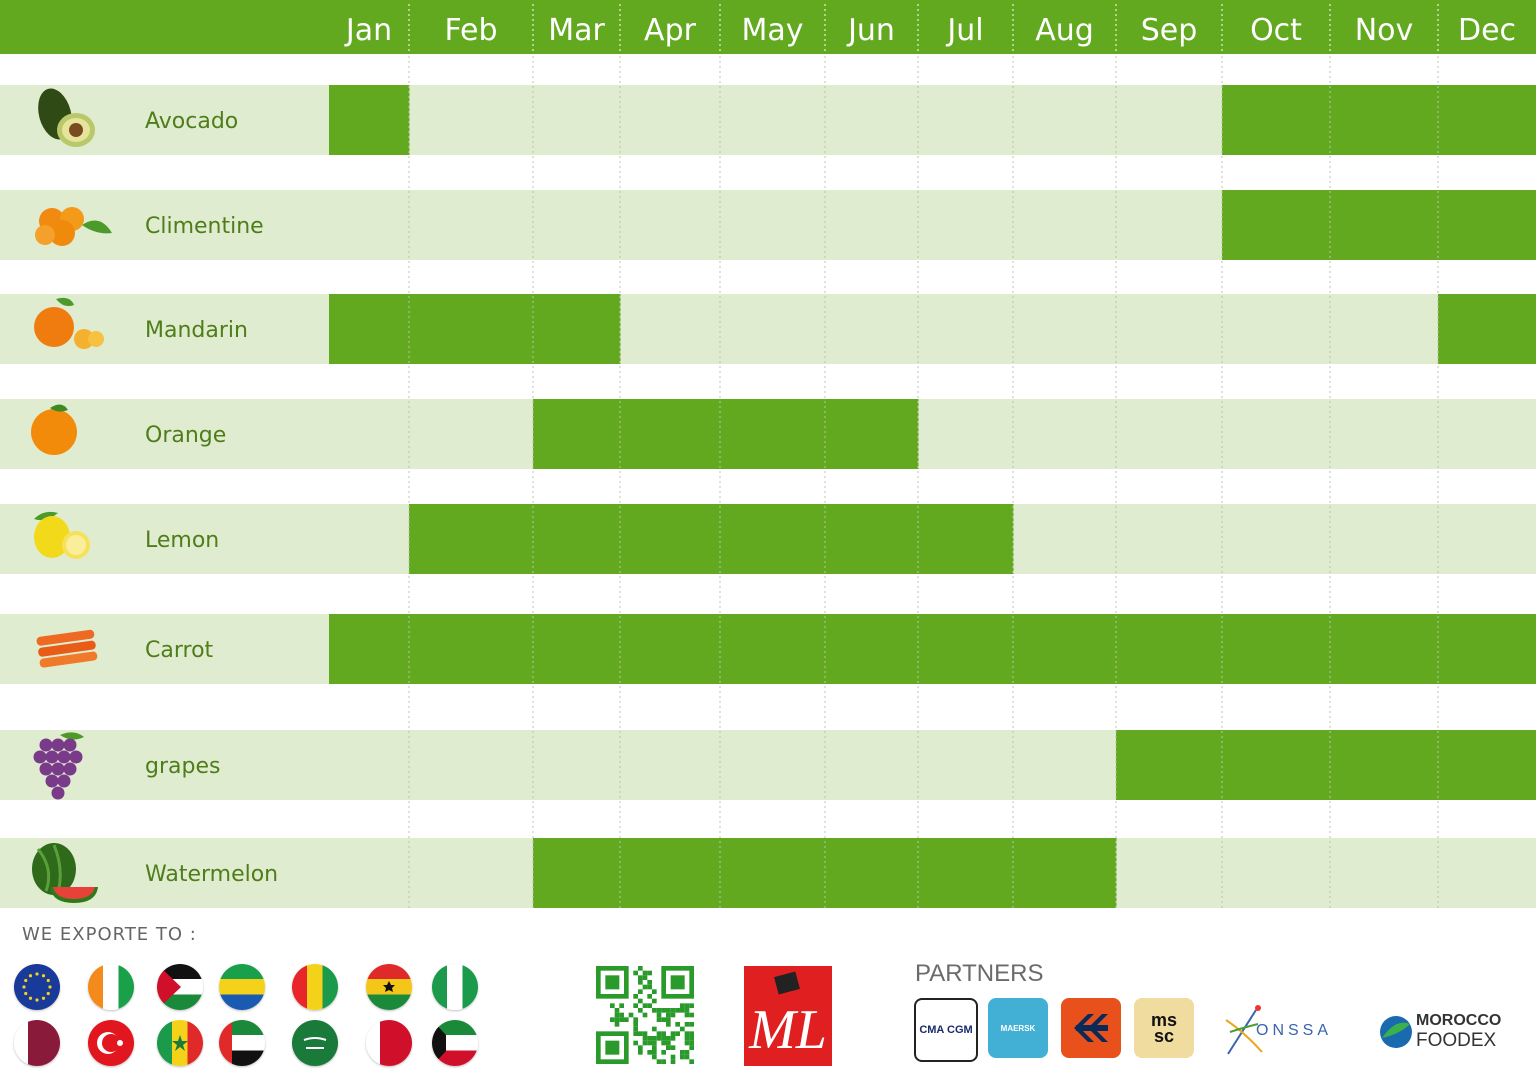  I want to click on month-label-oct: Oct, so click(1276, 30).